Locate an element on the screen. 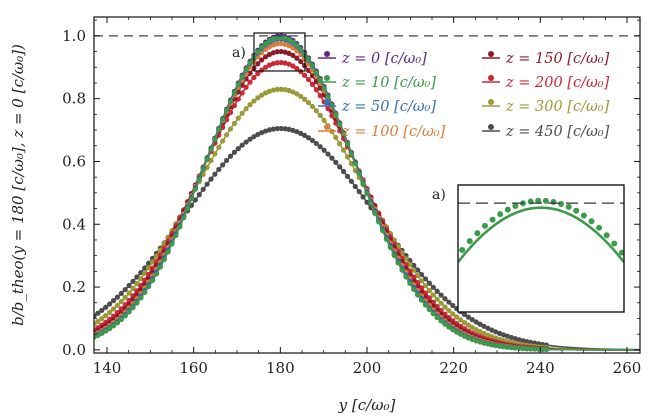 The image size is (664, 419). x-tick-label: 160 is located at coordinates (193, 368).